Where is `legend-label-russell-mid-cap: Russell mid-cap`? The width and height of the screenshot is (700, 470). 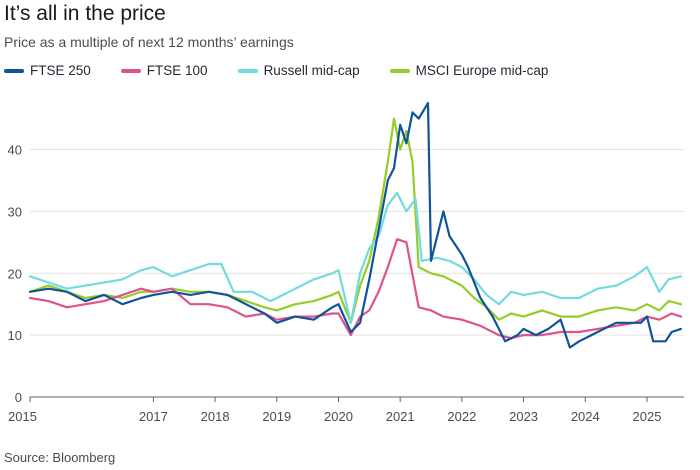
legend-label-russell-mid-cap: Russell mid-cap is located at coordinates (311, 70).